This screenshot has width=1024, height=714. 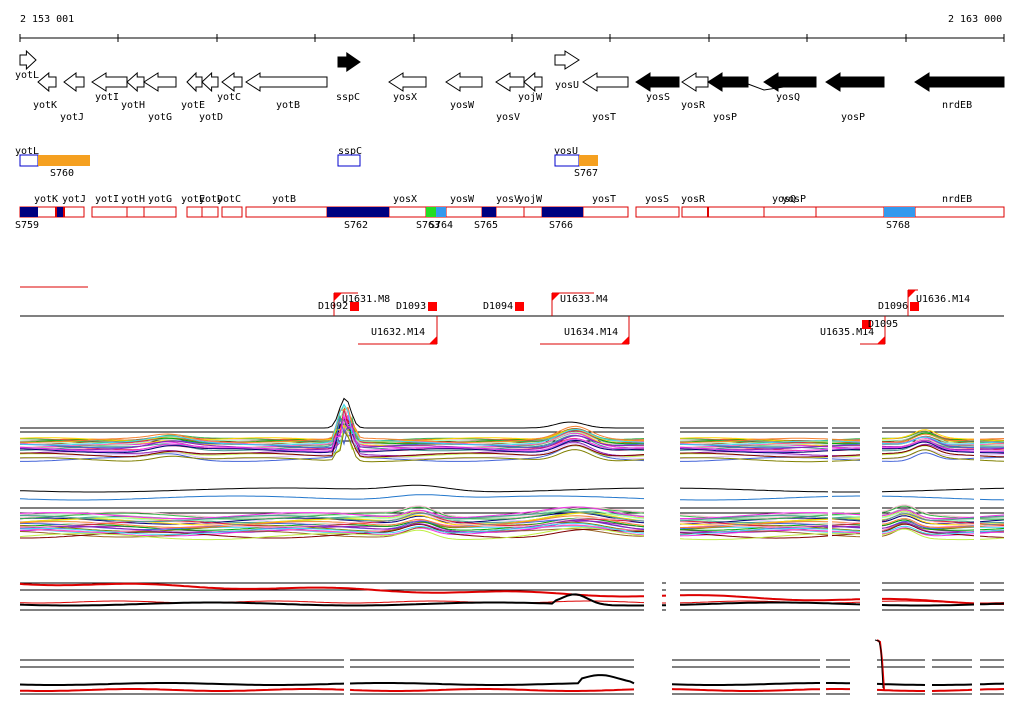 I want to click on gene-arrow-yotE, so click(x=194, y=82).